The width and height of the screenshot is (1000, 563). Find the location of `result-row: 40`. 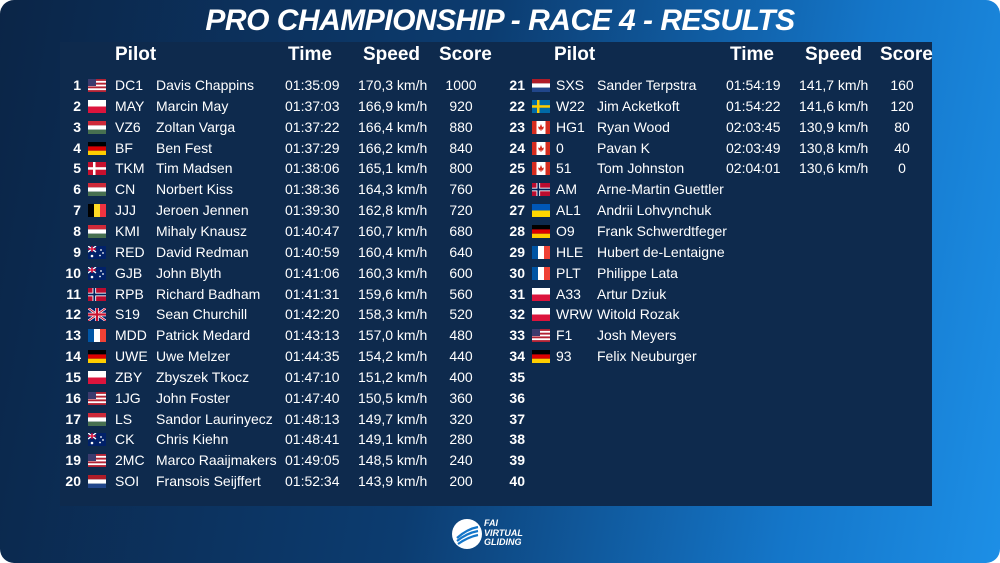

result-row: 40 is located at coordinates (500, 481).